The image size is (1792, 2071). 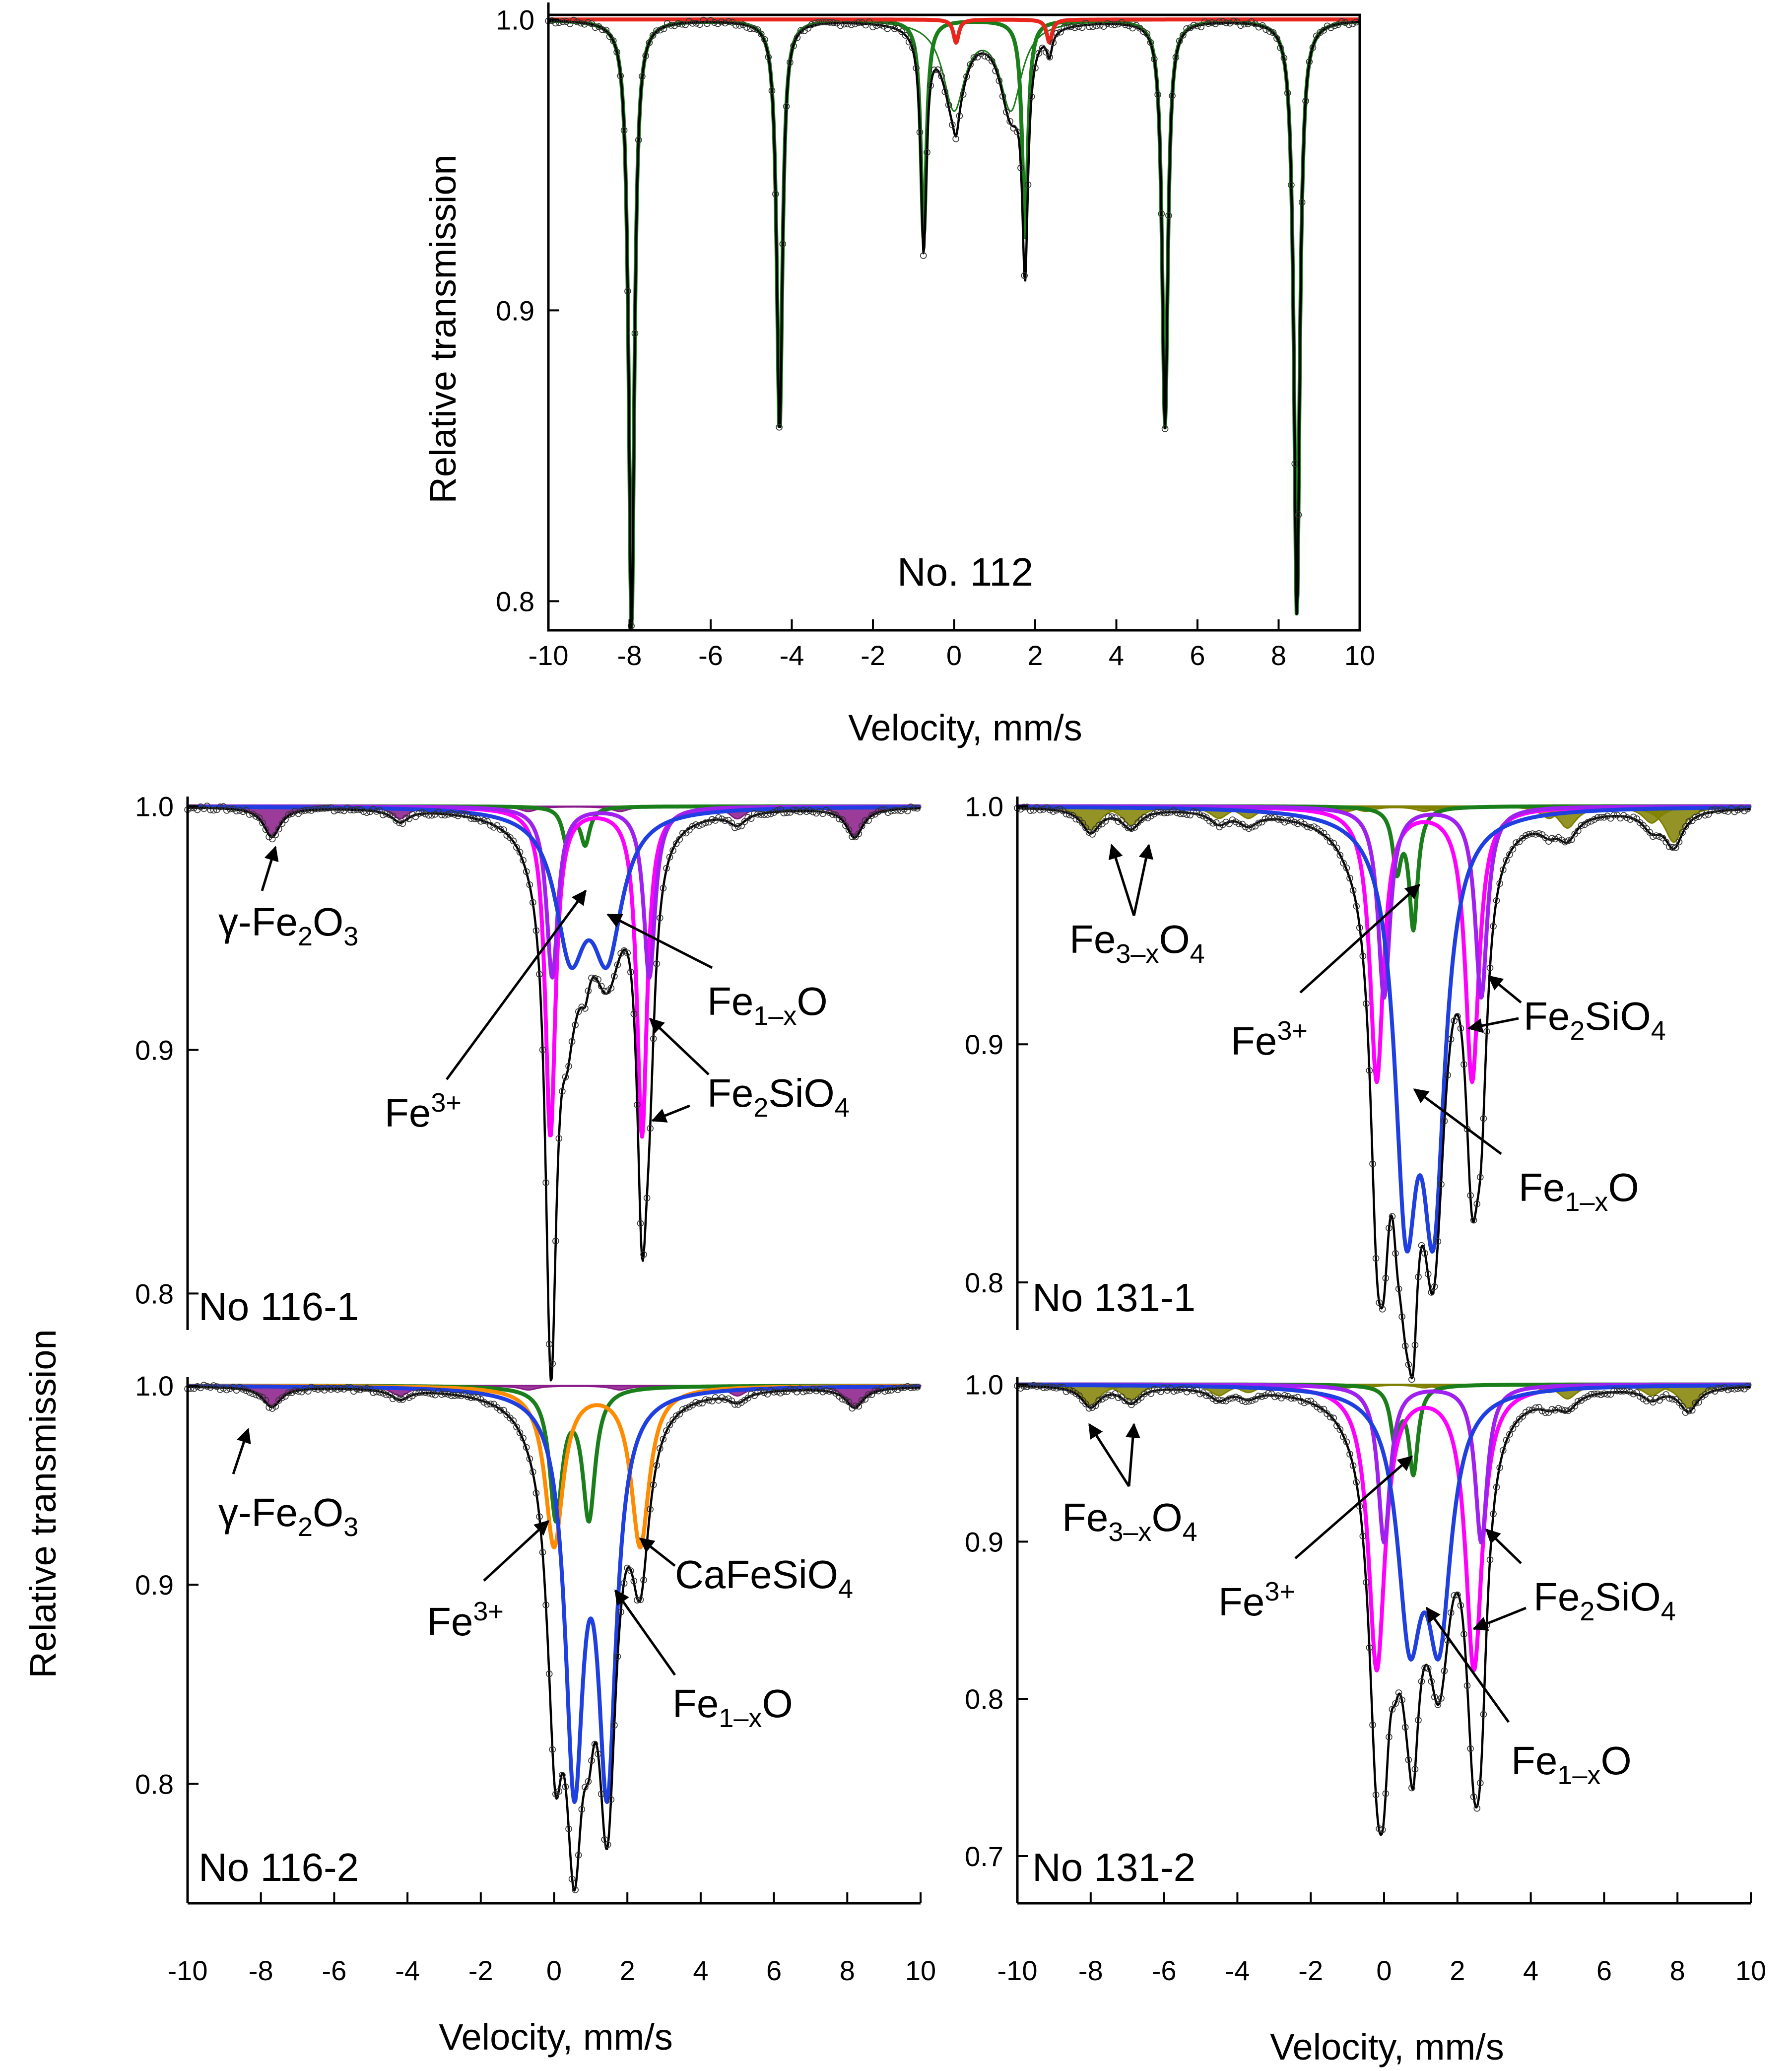 What do you see at coordinates (1384, 1522) in the screenshot?
I see `series-fe1-xo-line` at bounding box center [1384, 1522].